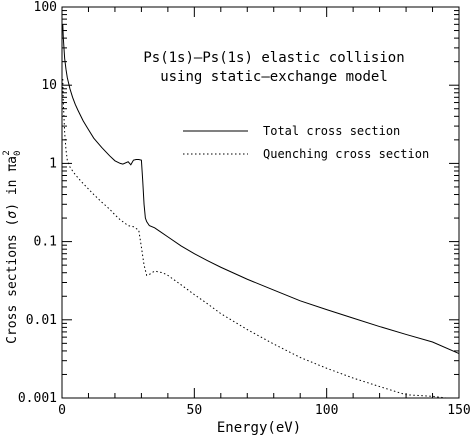 The height and width of the screenshot is (440, 474). I want to click on y-axis-label-part-2: ) in, so click(12, 191).